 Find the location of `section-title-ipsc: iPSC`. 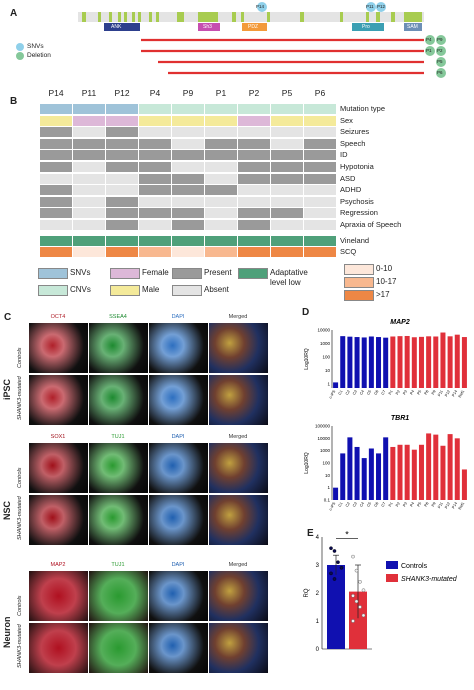

section-title-ipsc: iPSC is located at coordinates (7, 389).